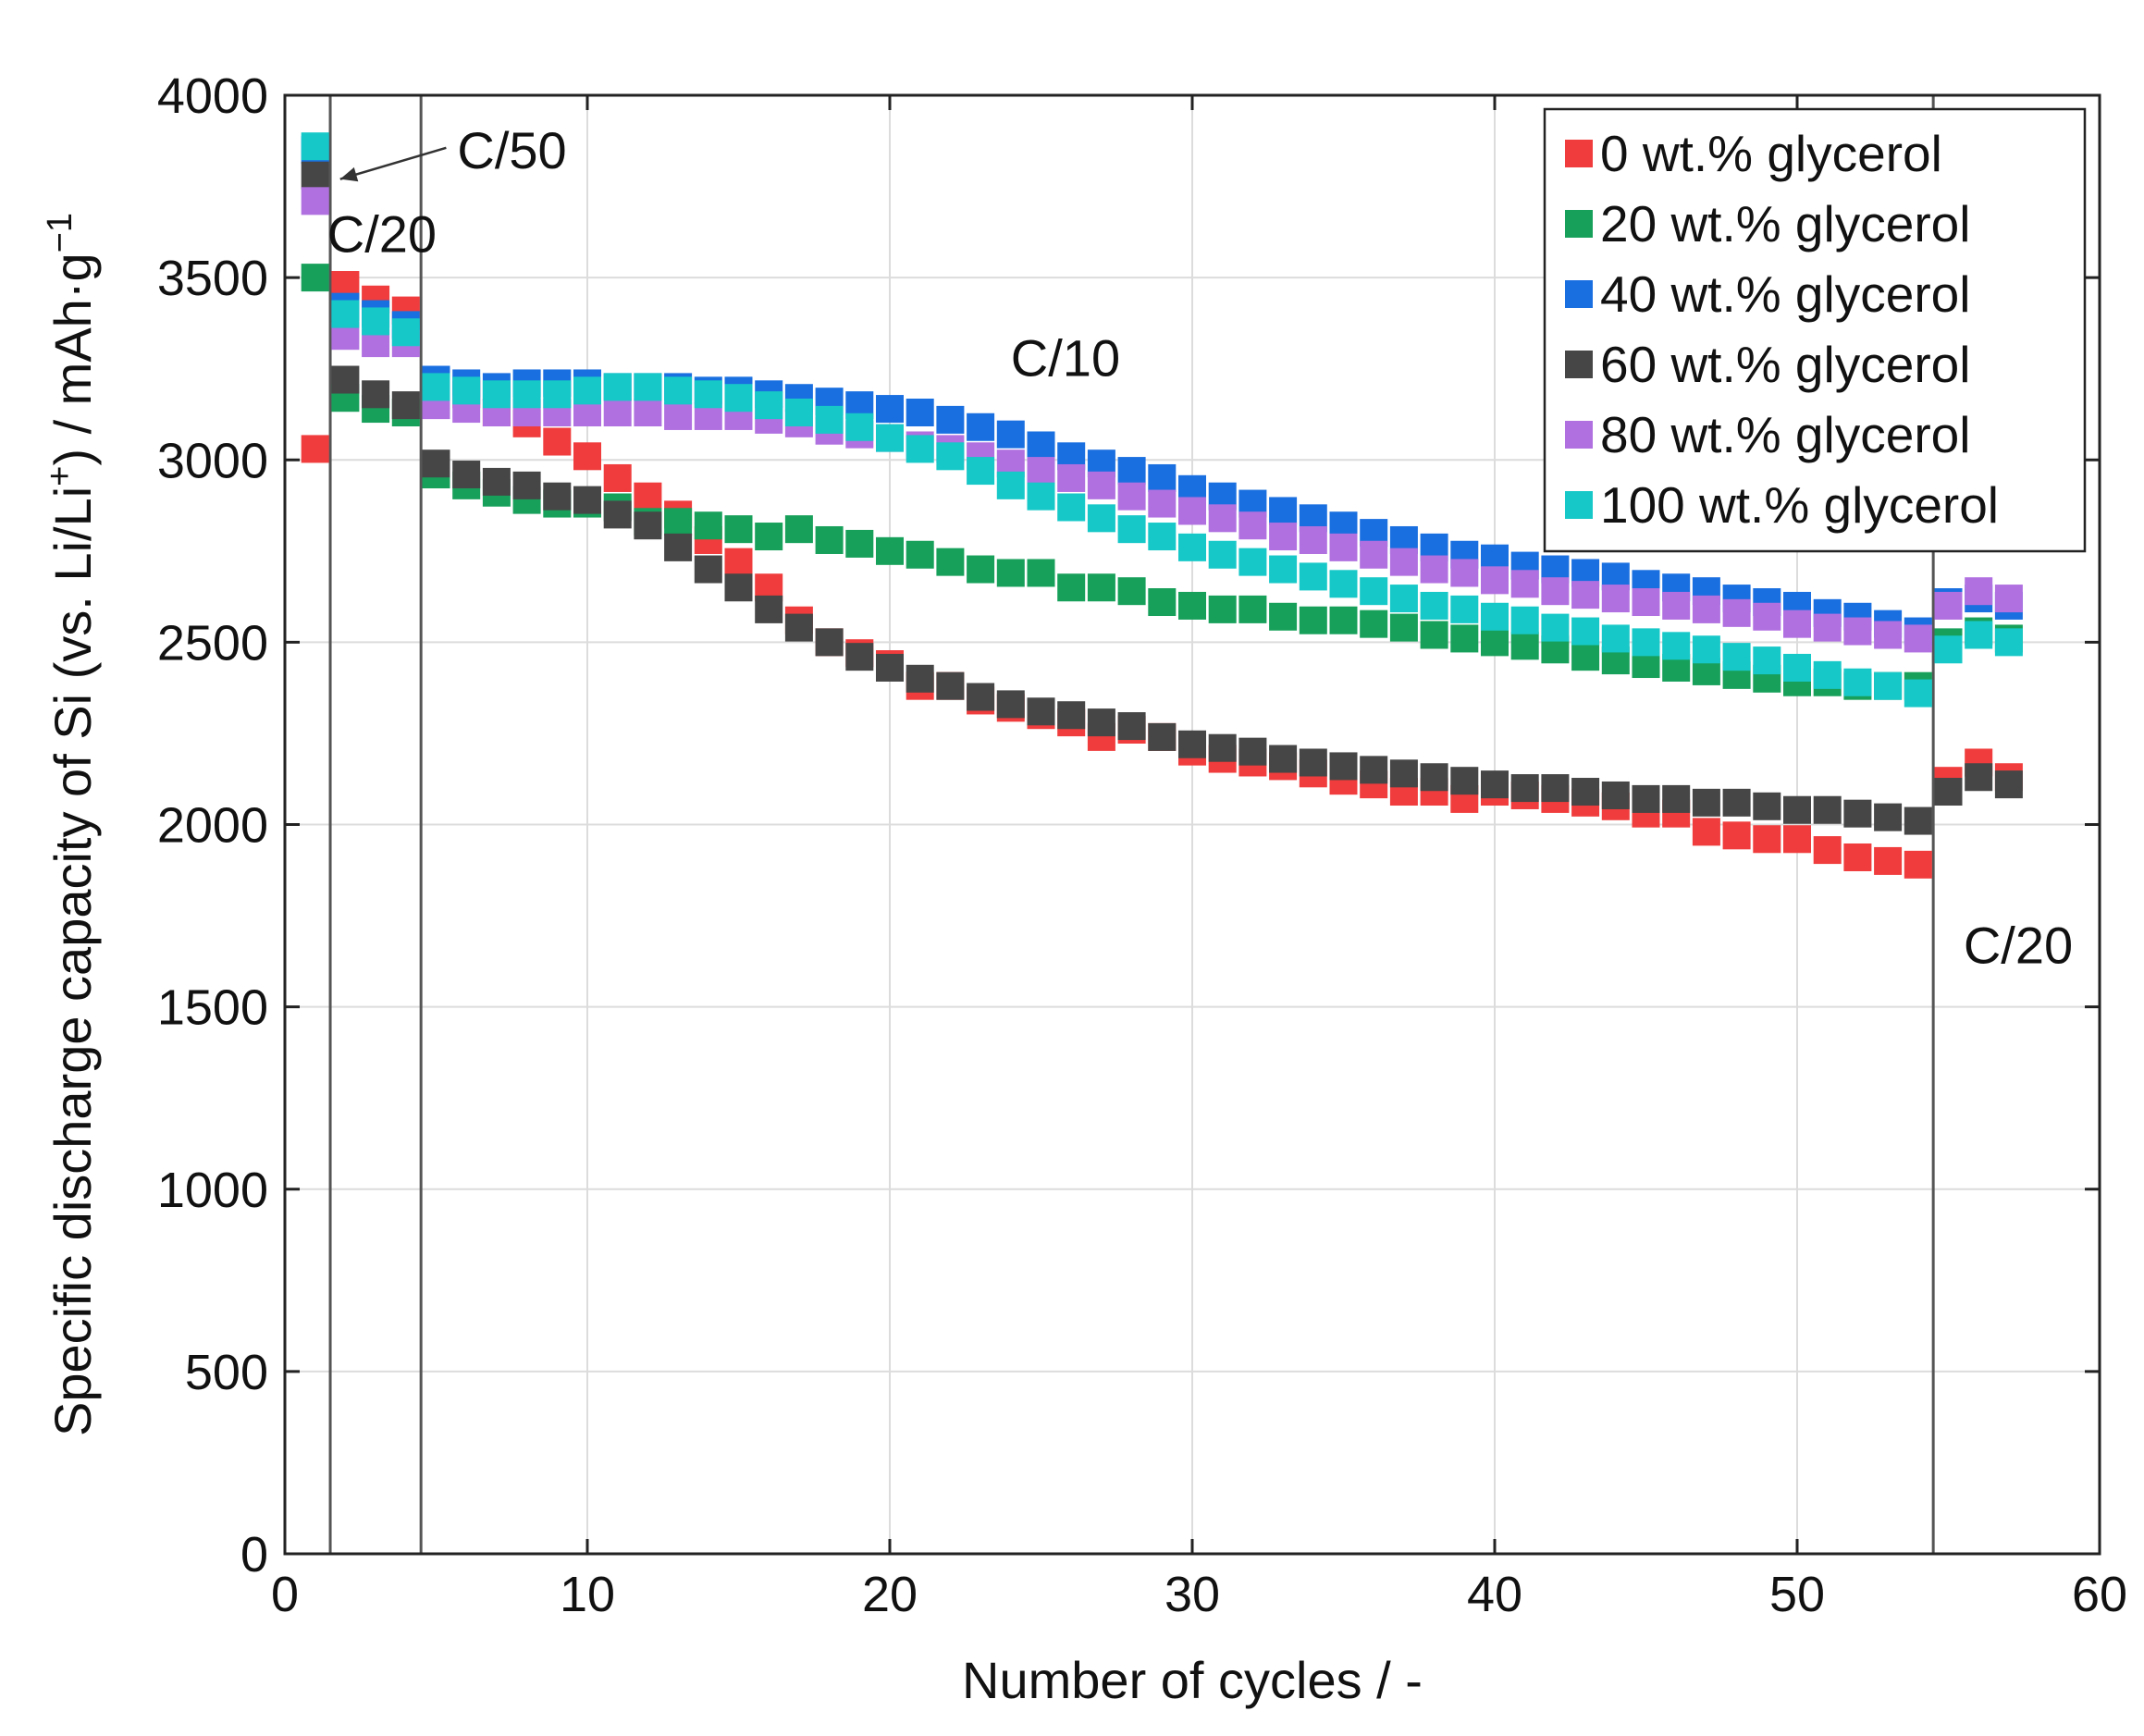 The image size is (2144, 1736). Describe the element at coordinates (73, 358) in the screenshot. I see `y-axis-title-part2: ) / mAh·g` at that location.